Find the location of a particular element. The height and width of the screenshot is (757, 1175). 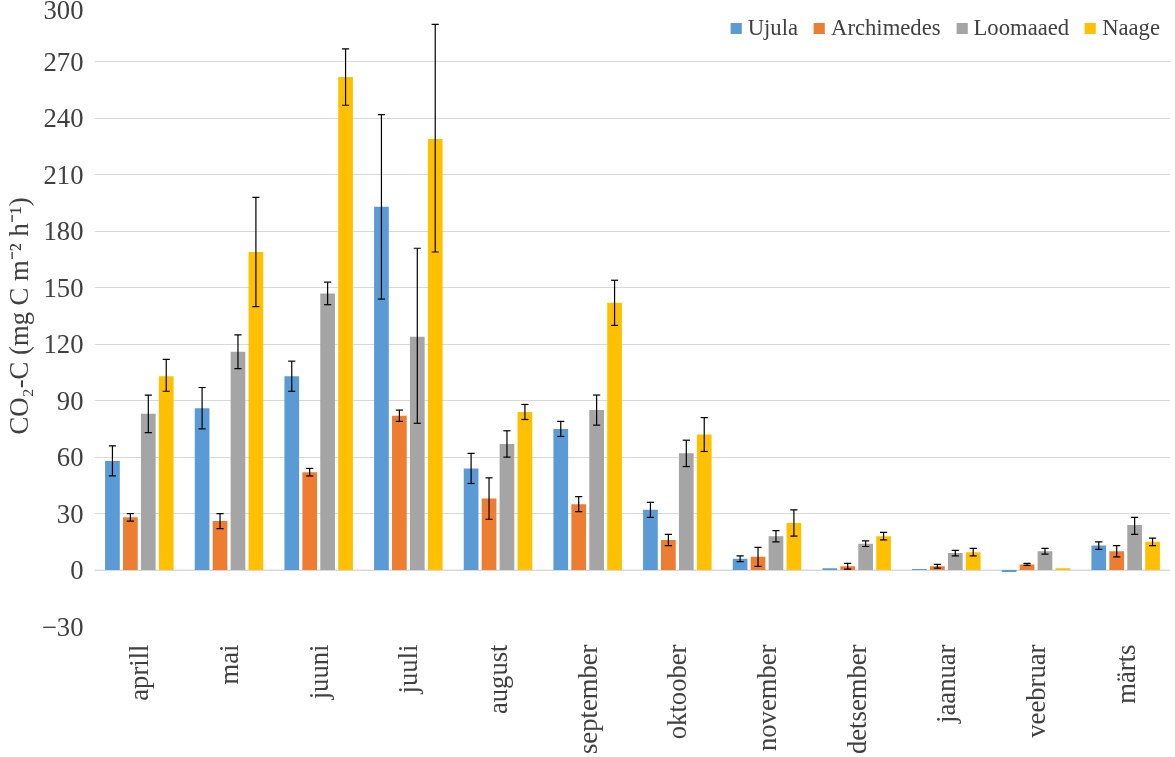

y-tick-label: 210 is located at coordinates (63, 174).